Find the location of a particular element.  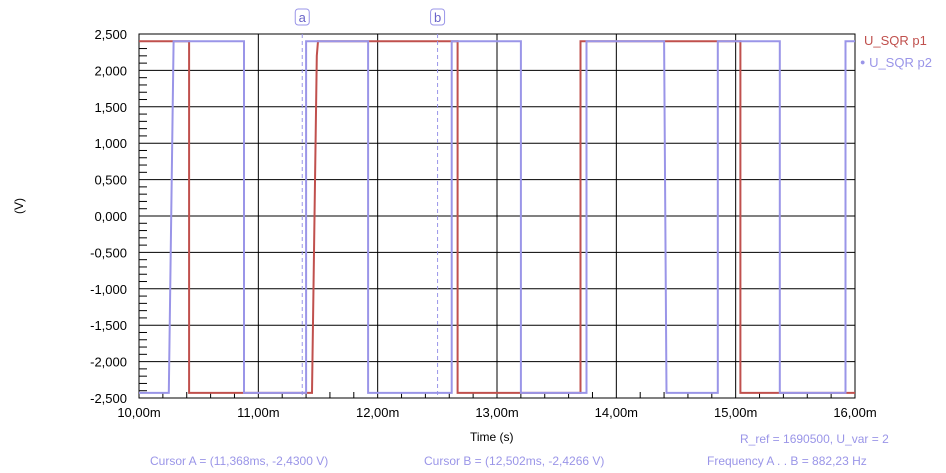

x-tick-label: 13,00m is located at coordinates (496, 412).